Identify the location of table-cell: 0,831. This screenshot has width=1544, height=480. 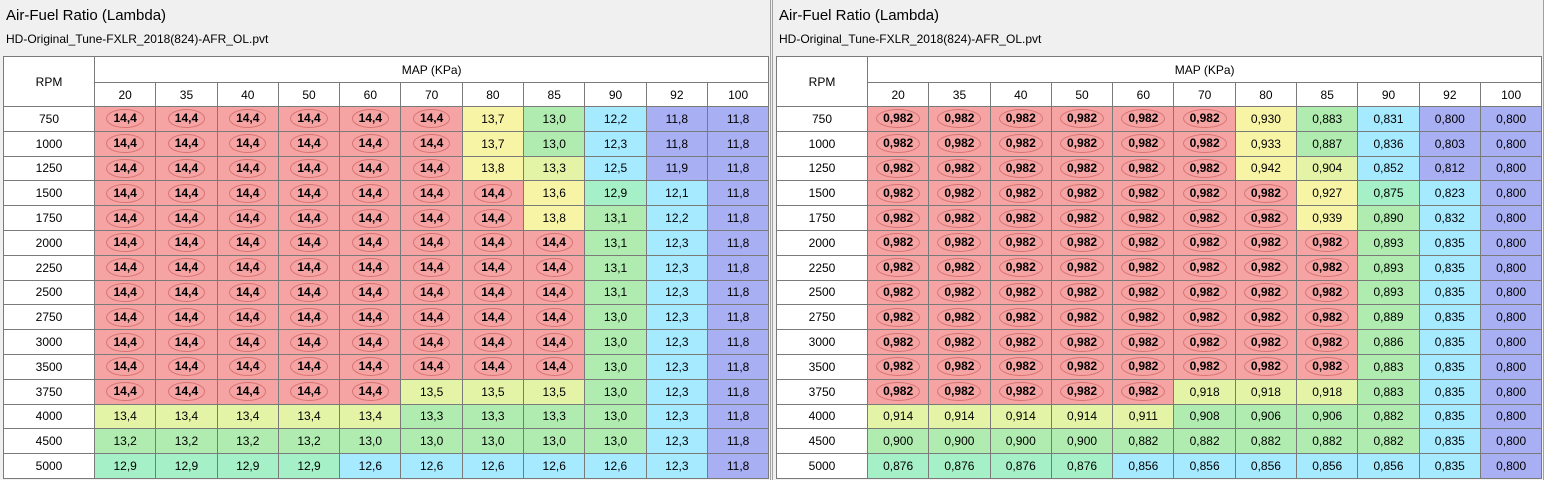
(1388, 119).